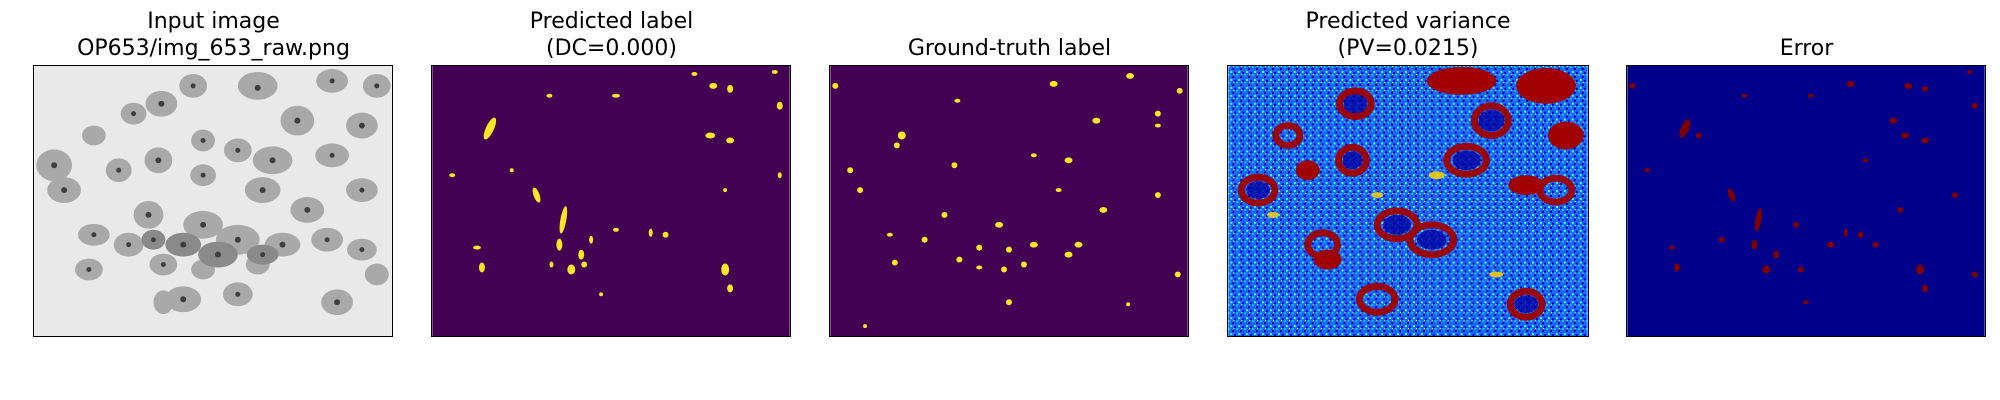 This screenshot has height=400, width=2000. What do you see at coordinates (213, 48) in the screenshot?
I see `panel-title-line-2: OP653/img_653_raw.png` at bounding box center [213, 48].